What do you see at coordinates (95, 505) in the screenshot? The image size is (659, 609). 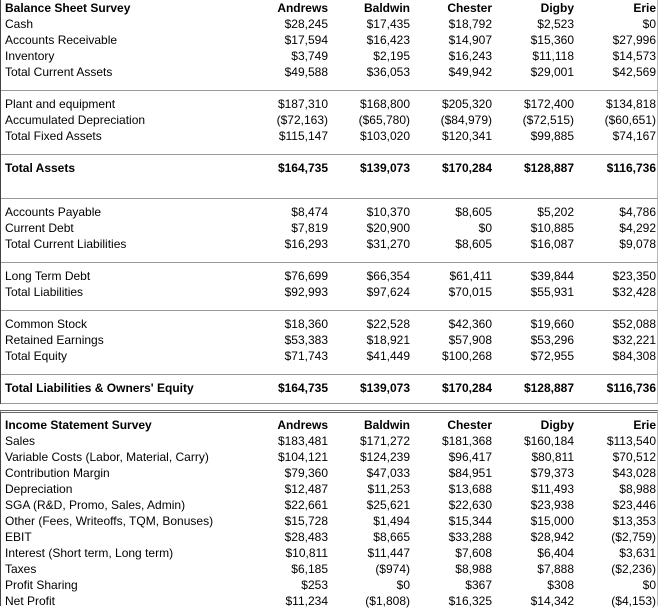 I see `row-label: SGA (R&D, Promo, Sales, Admin)` at bounding box center [95, 505].